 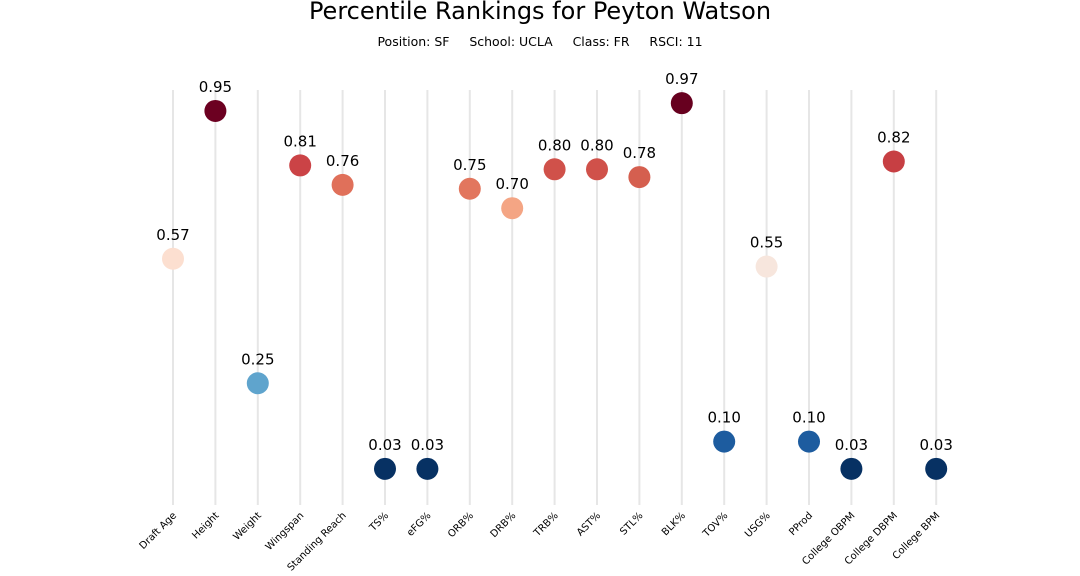 What do you see at coordinates (545, 524) in the screenshot?
I see `x-tick-label-trb-pct: TRB%` at bounding box center [545, 524].